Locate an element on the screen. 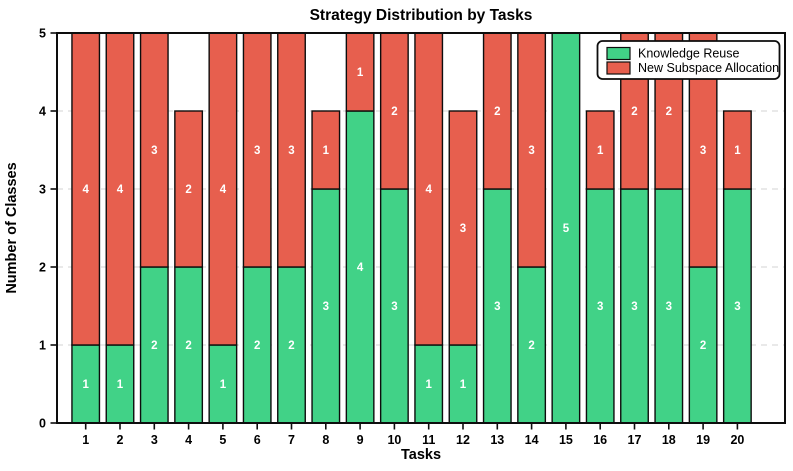  y-axis-label: Number of Classes is located at coordinates (12, 227).